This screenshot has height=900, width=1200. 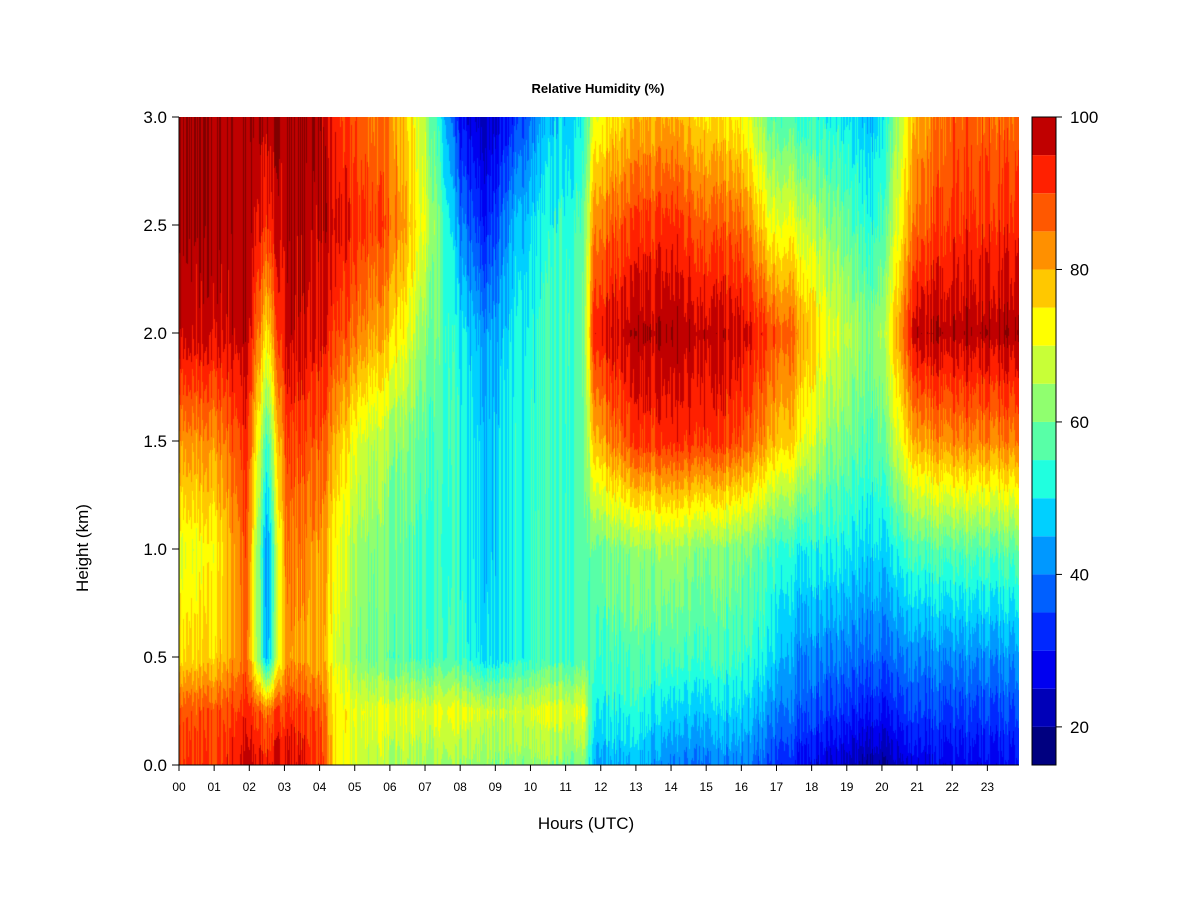 I want to click on x-tick-label: 20, so click(x=882, y=787).